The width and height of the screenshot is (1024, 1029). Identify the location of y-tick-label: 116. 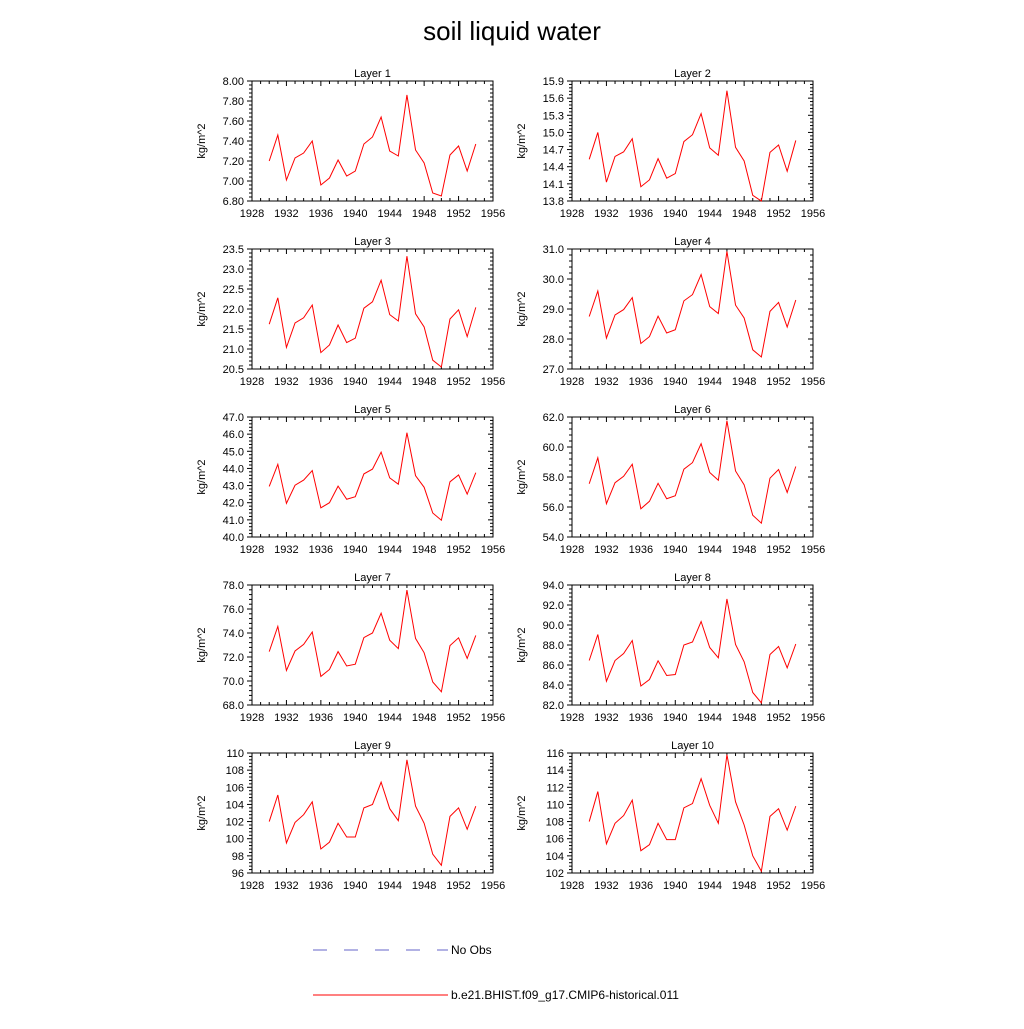
(555, 754).